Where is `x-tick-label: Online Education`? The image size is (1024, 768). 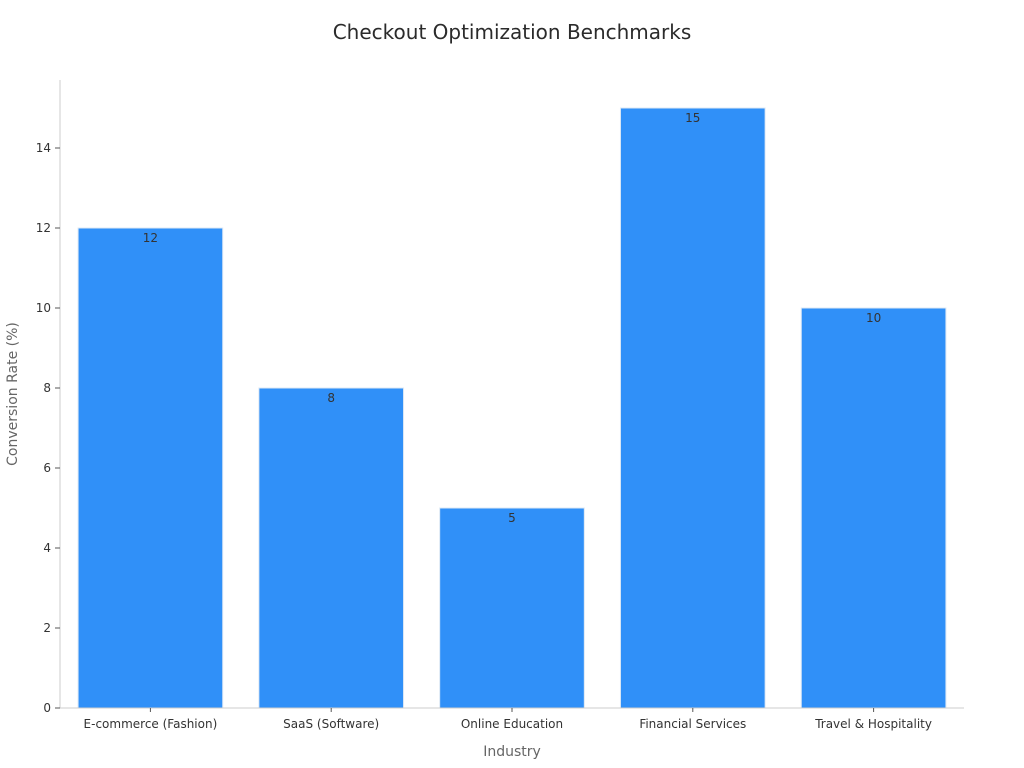 x-tick-label: Online Education is located at coordinates (512, 724).